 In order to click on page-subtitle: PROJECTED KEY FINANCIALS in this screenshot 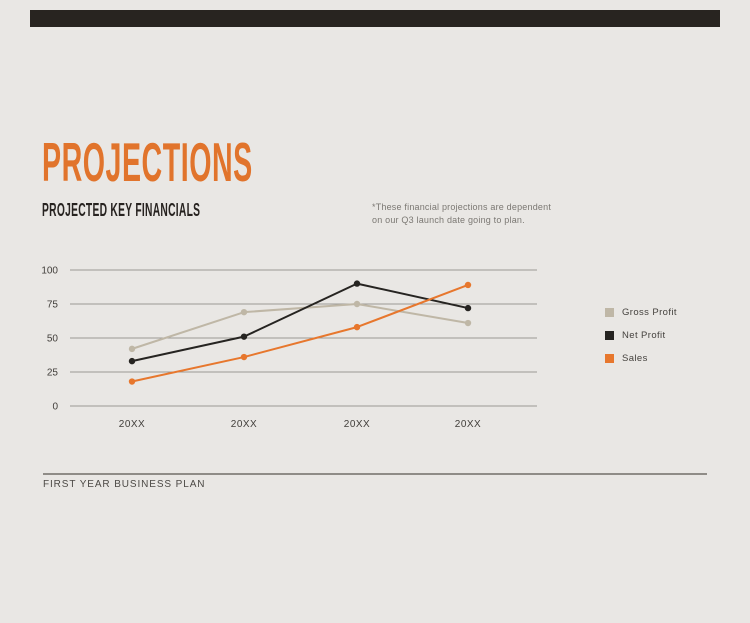, I will do `click(181, 210)`.